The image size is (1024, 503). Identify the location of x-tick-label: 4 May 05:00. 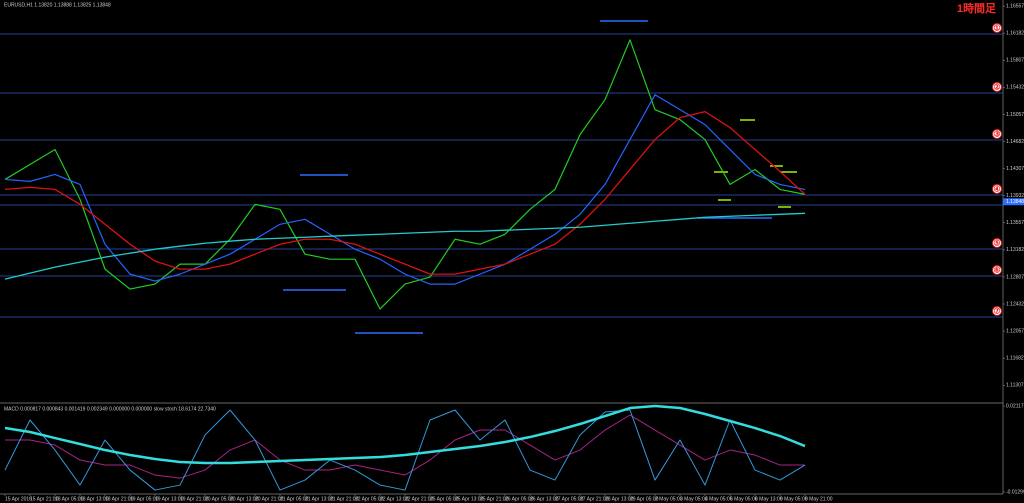
(719, 499).